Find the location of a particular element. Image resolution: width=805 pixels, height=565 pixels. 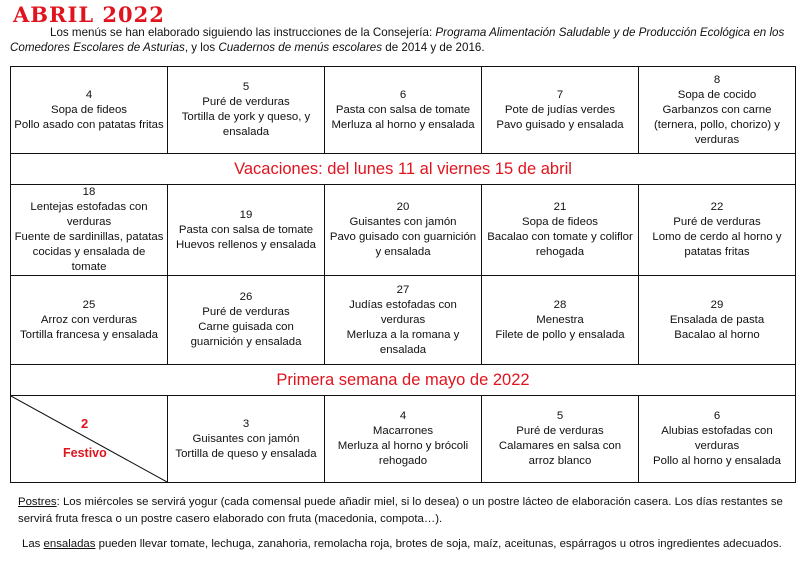

dish: Merluza a la romana y ensalada is located at coordinates (403, 342).